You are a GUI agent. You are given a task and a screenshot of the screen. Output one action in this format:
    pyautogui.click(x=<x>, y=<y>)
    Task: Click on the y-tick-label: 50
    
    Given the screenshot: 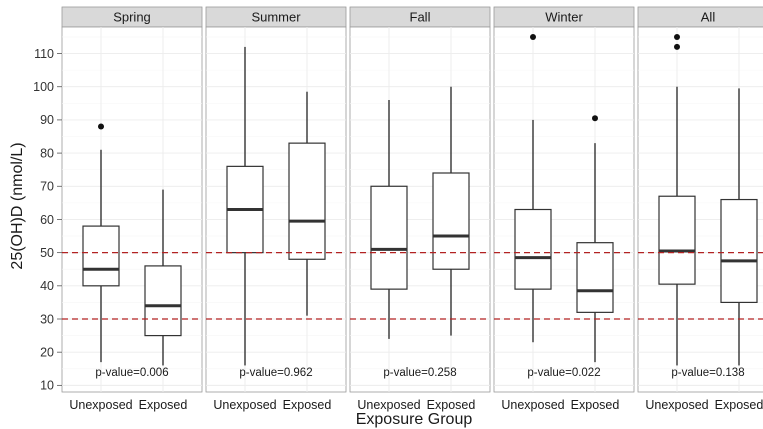 What is the action you would take?
    pyautogui.click(x=47, y=253)
    